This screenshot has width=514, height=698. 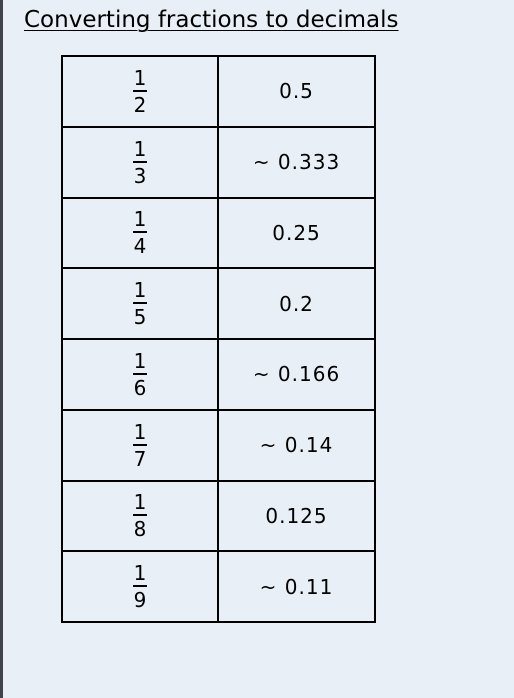 I want to click on table-row: 1 4 0.25, so click(x=218, y=234).